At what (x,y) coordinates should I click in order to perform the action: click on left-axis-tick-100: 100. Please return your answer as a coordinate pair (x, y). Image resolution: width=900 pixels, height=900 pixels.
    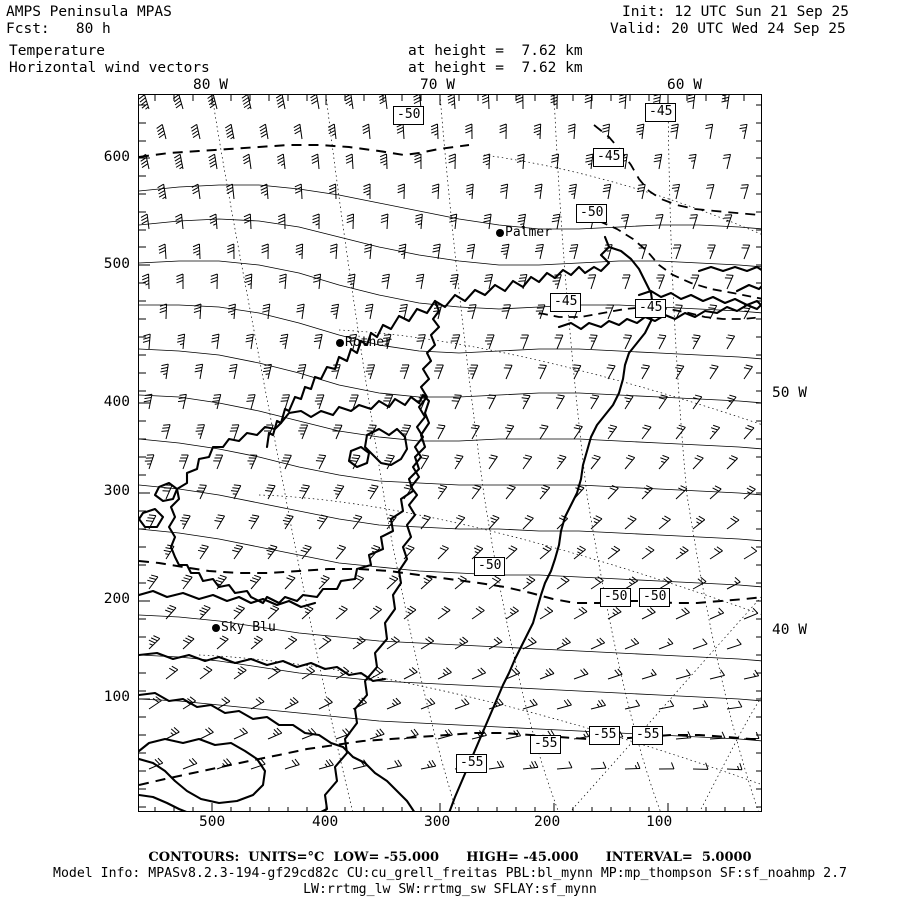
    Looking at the image, I should click on (116, 697).